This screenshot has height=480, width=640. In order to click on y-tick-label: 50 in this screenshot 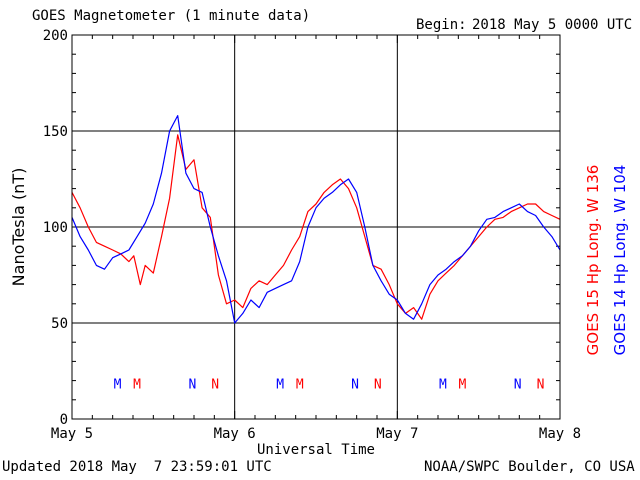, I will do `click(59, 324)`.